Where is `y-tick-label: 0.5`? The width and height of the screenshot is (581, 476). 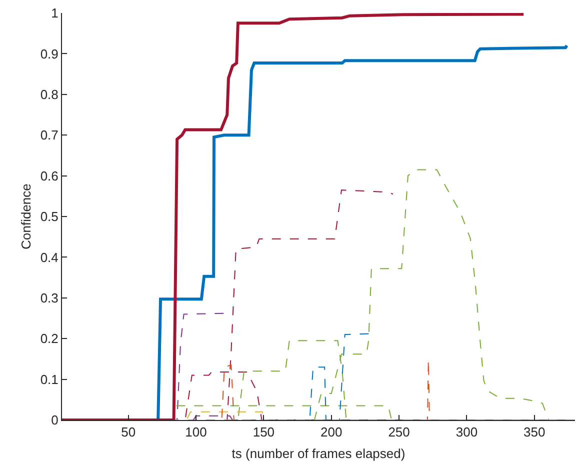
y-tick-label: 0.5 is located at coordinates (49, 216).